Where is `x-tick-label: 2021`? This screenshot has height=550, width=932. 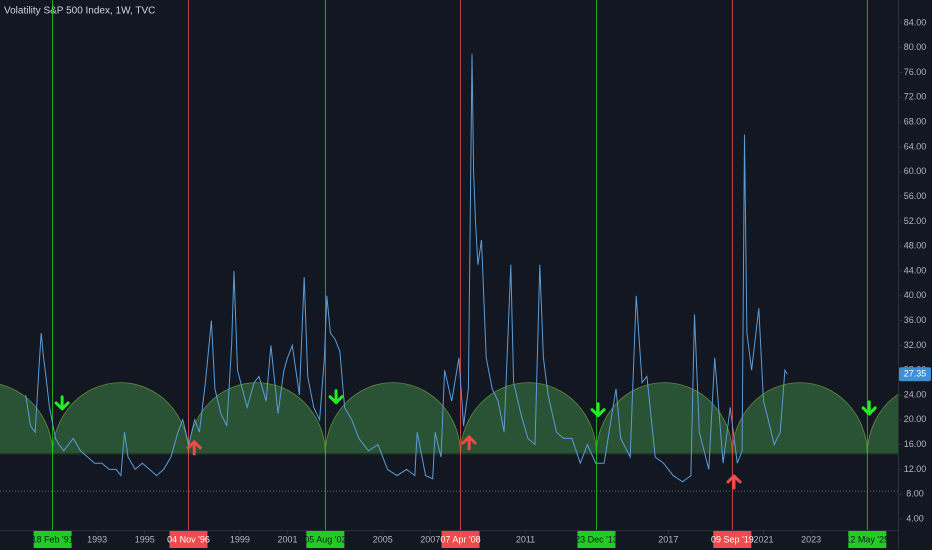 x-tick-label: 2021 is located at coordinates (764, 539).